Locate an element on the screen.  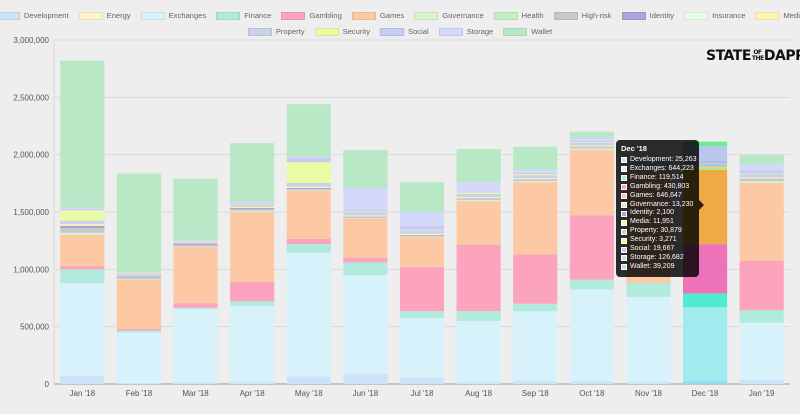
legend-item-development: Development is located at coordinates (34, 15).